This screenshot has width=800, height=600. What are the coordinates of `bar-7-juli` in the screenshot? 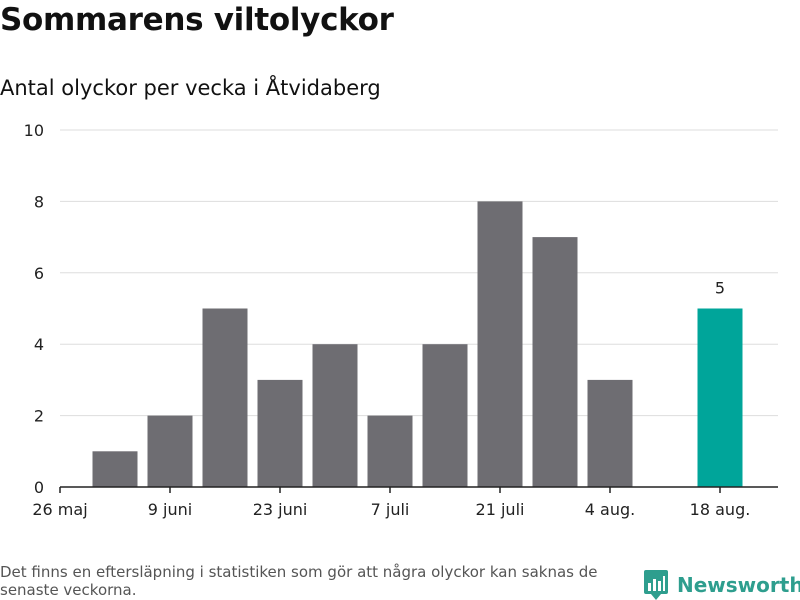 It's located at (390, 451).